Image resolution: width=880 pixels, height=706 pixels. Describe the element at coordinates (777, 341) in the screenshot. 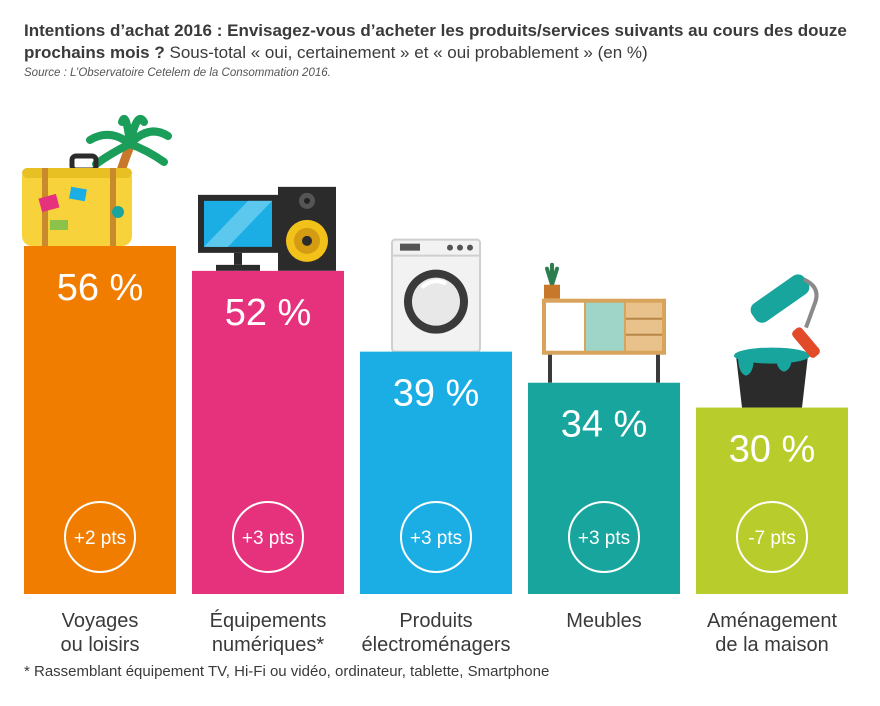

I see `paint-bucket-roller-icon` at that location.